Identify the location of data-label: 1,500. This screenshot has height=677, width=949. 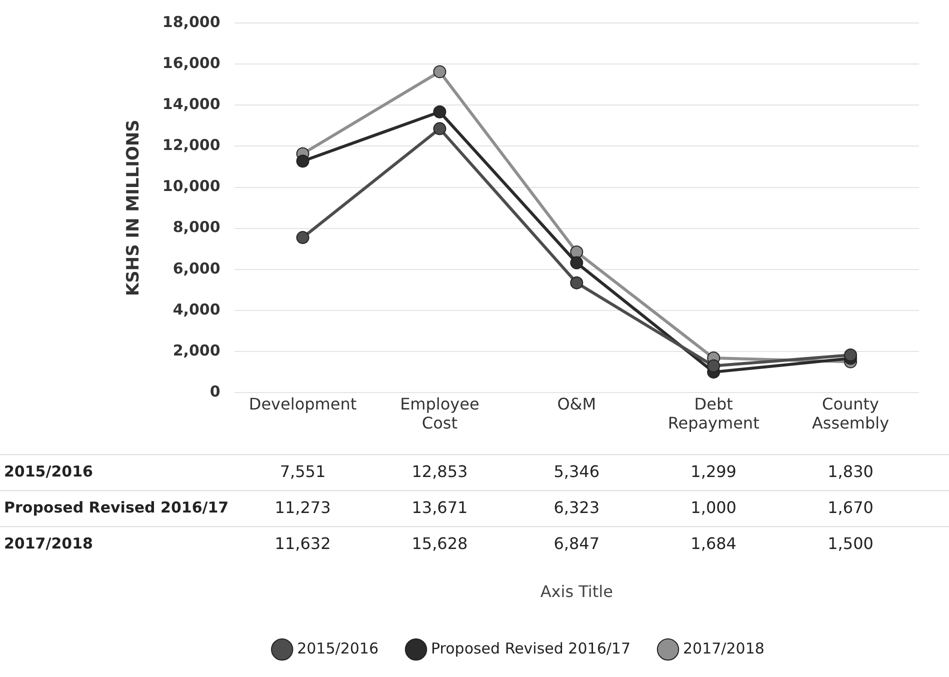
(851, 543).